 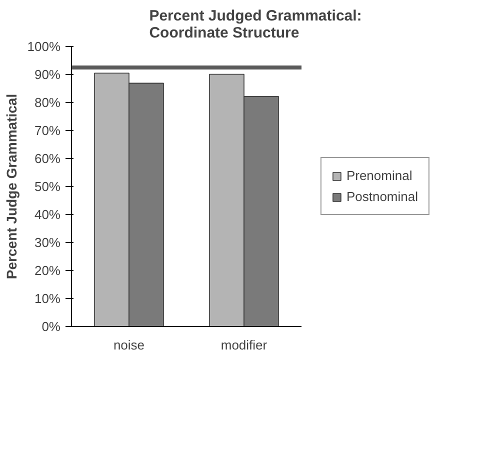 I want to click on y-tick-label: 70%, so click(x=47, y=130).